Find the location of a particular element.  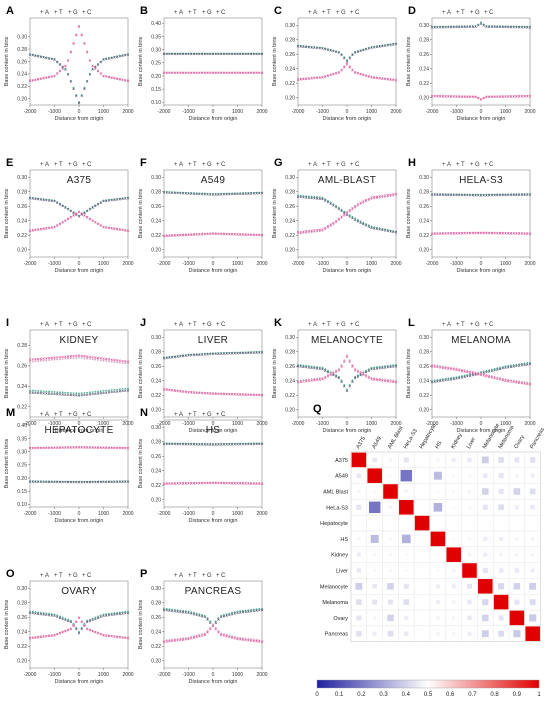

series-t is located at coordinates (79, 393).